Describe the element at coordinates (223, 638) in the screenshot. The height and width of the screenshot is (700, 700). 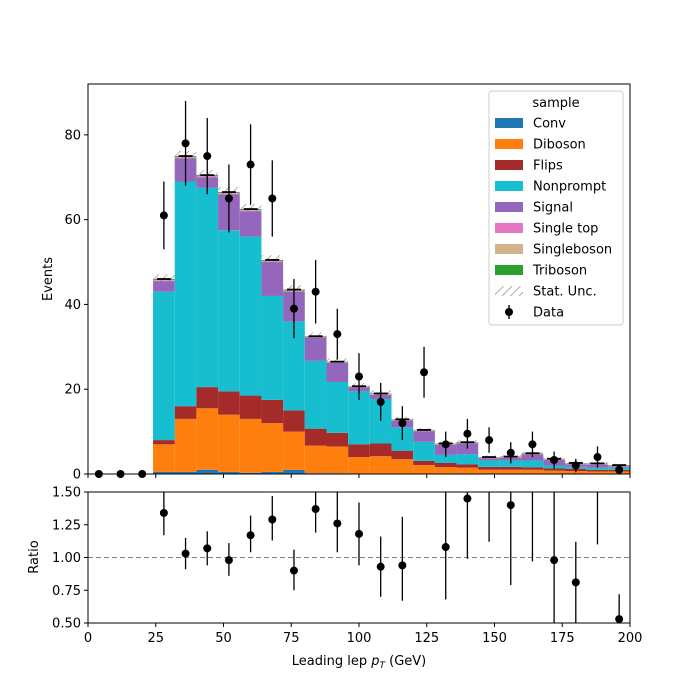
I see `x-tick-label: 50` at that location.